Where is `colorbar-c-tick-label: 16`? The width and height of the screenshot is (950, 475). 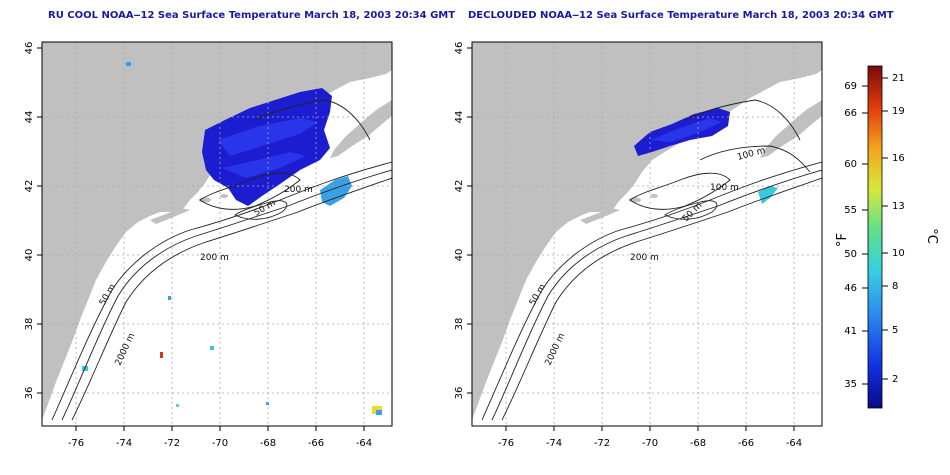 colorbar-c-tick-label: 16 is located at coordinates (898, 158).